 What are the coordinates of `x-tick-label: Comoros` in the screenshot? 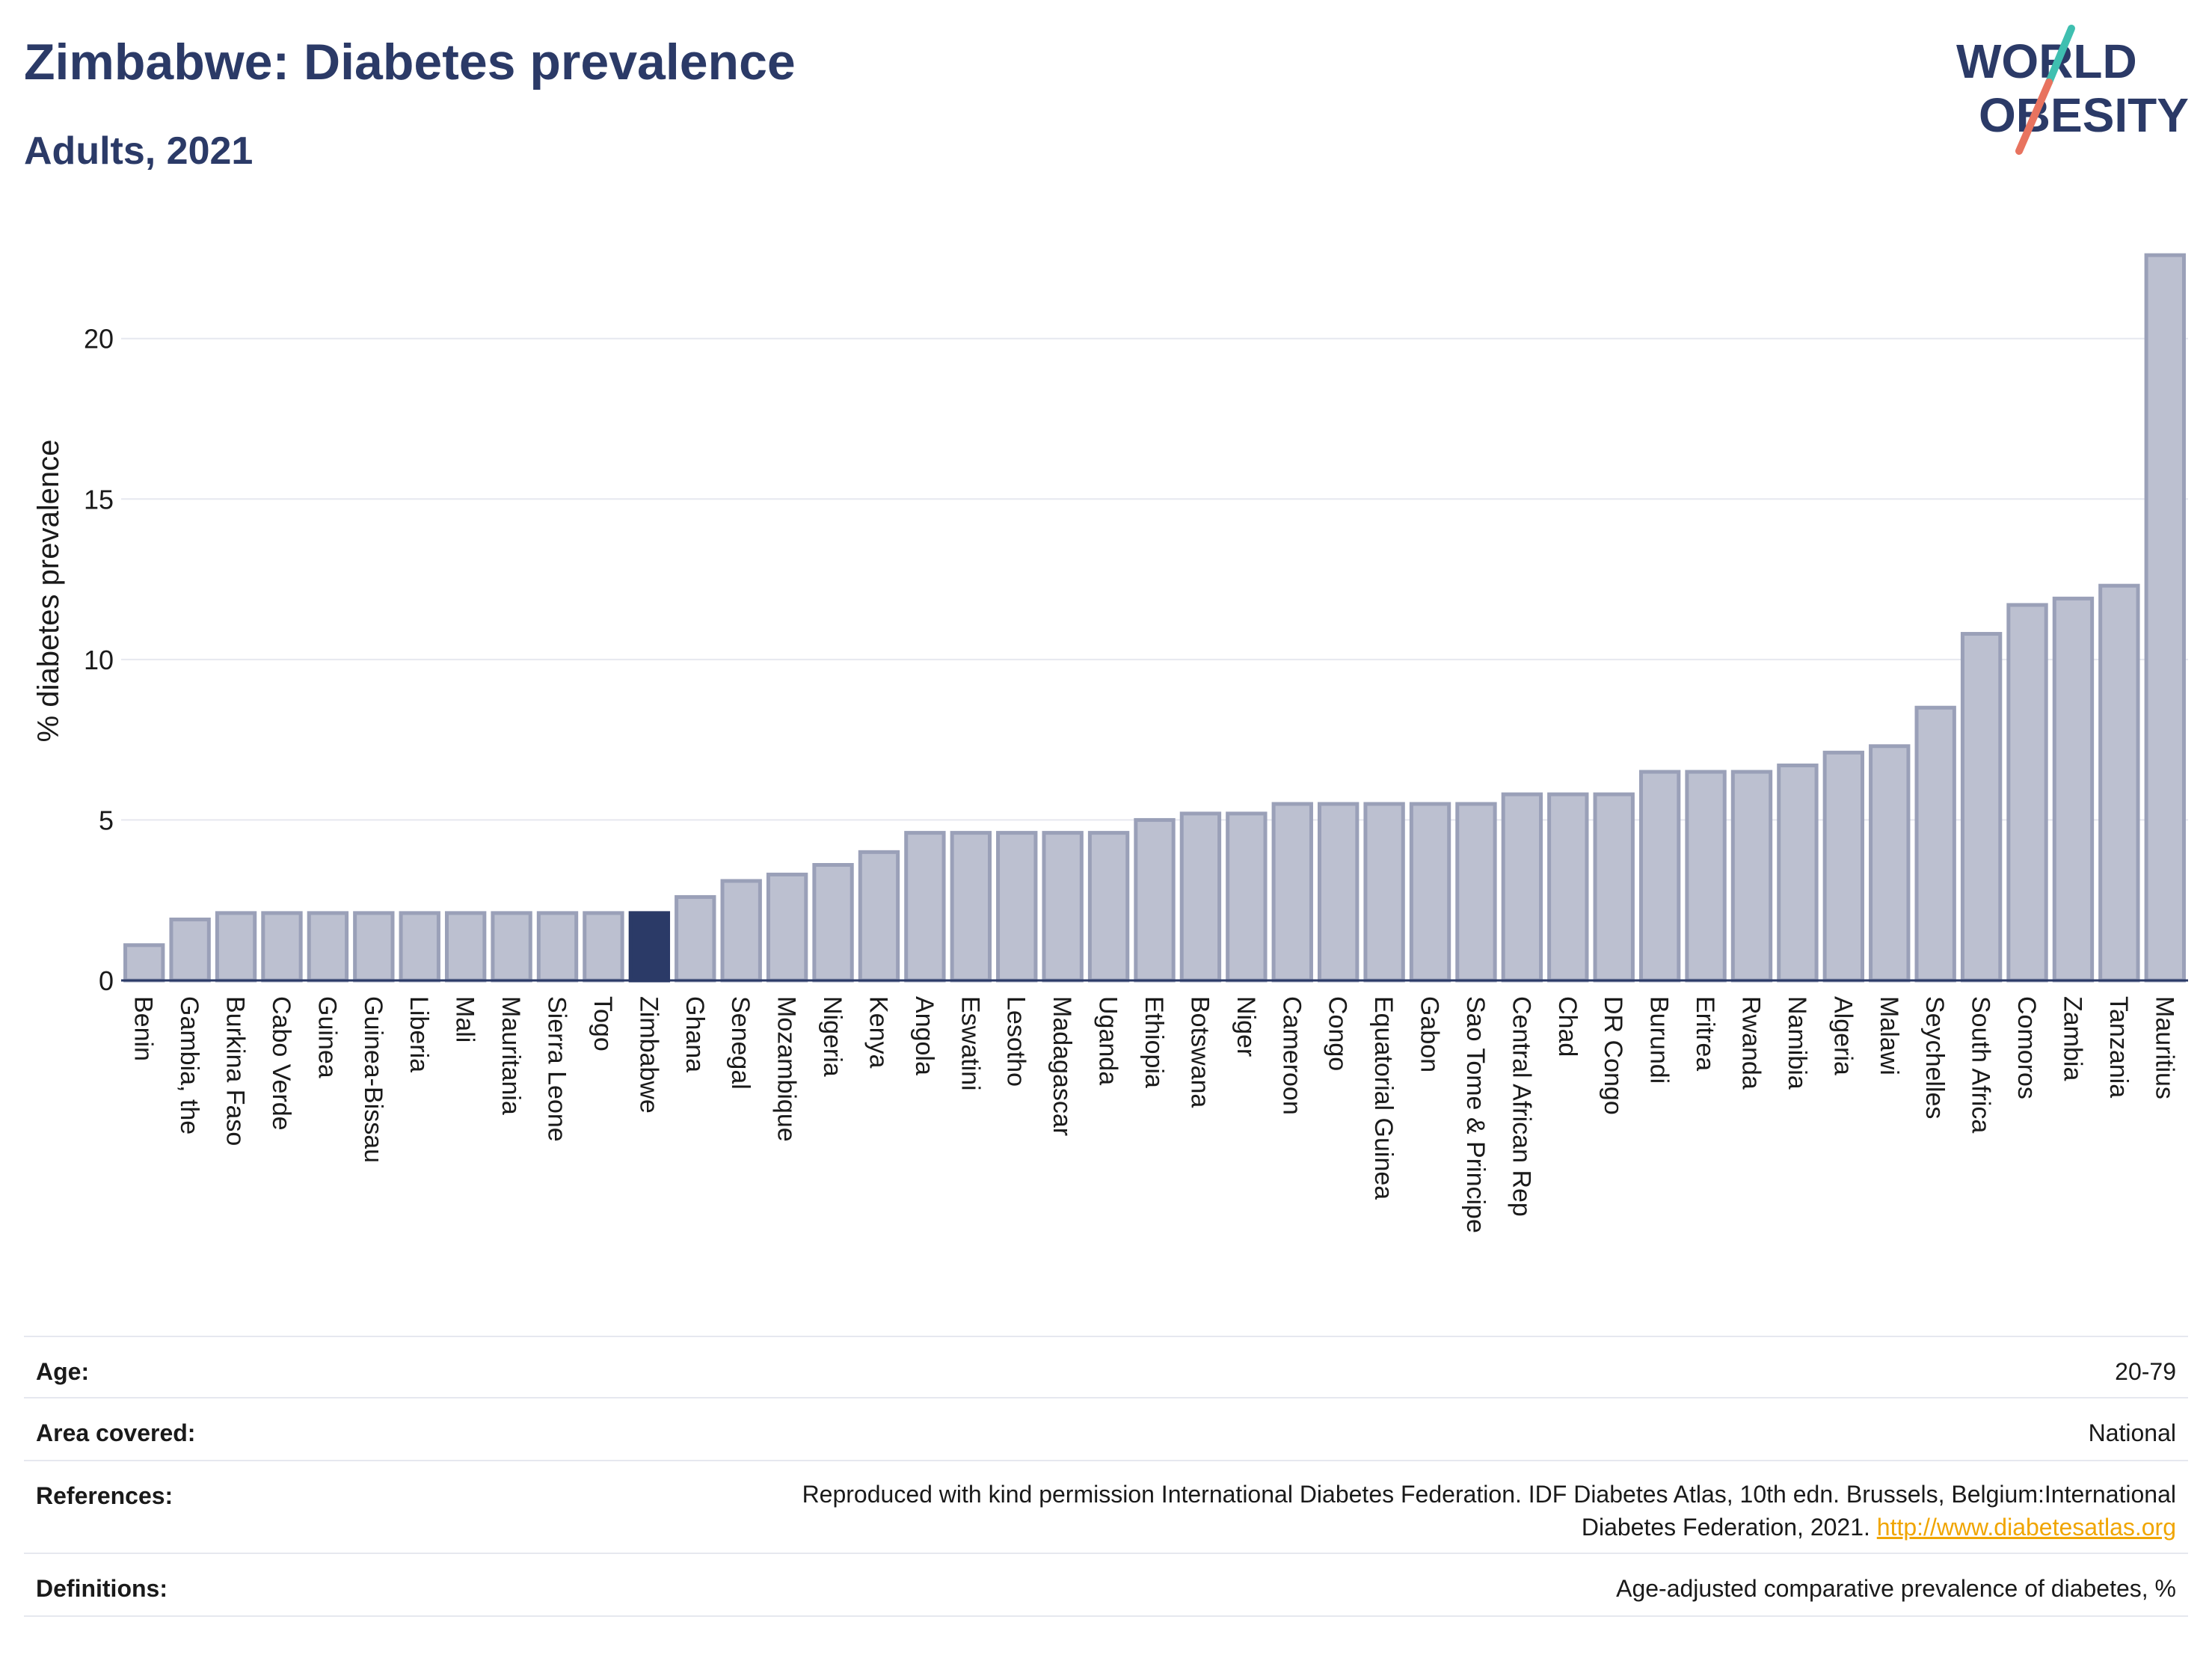 It's located at (2026, 1047).